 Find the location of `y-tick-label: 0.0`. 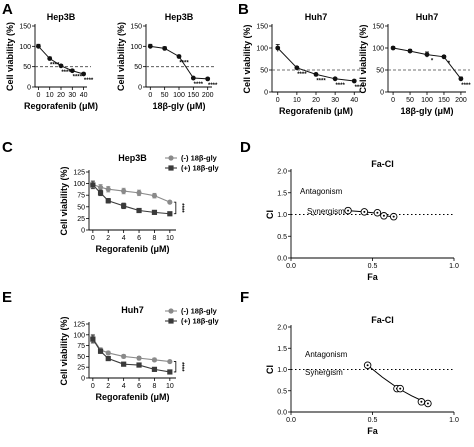

y-tick-label: 0.0 is located at coordinates (282, 259).